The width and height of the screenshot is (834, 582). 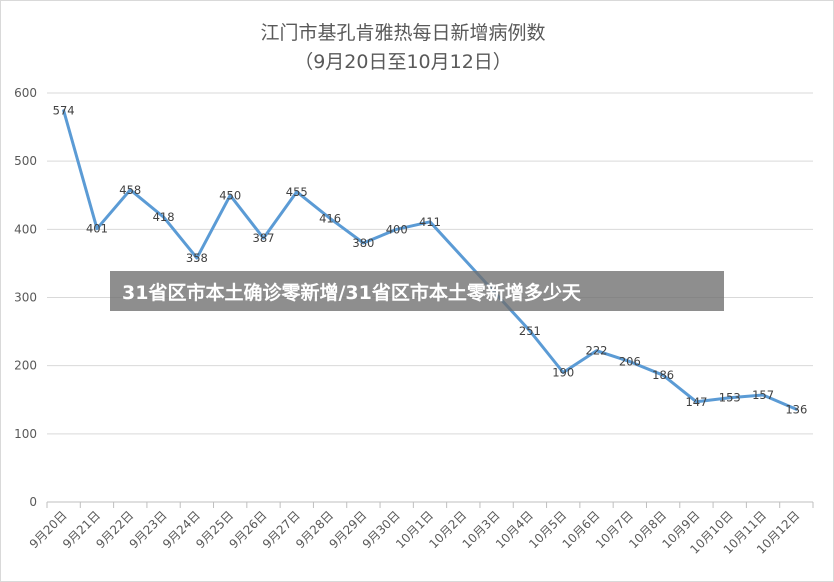 What do you see at coordinates (197, 258) in the screenshot?
I see `data-label: 358` at bounding box center [197, 258].